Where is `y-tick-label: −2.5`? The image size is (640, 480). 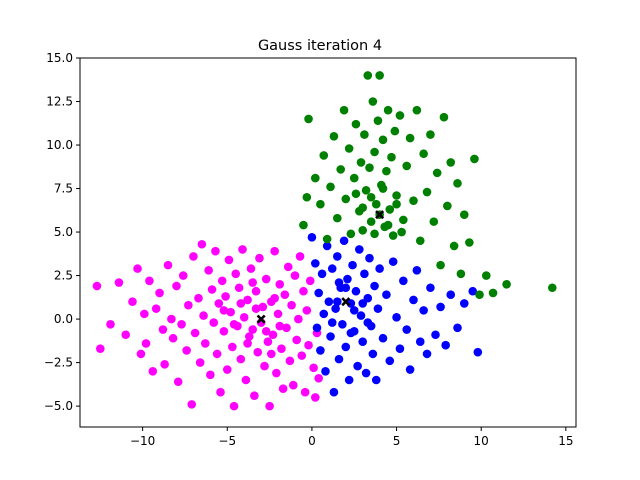
y-tick-label: −2.5 is located at coordinates (58, 363).